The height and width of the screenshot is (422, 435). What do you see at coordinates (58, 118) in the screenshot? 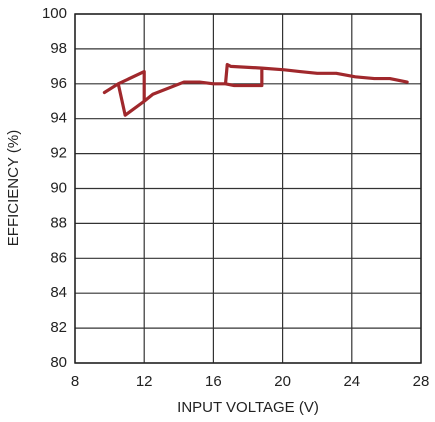
I see `y-tick-label: 94` at bounding box center [58, 118].